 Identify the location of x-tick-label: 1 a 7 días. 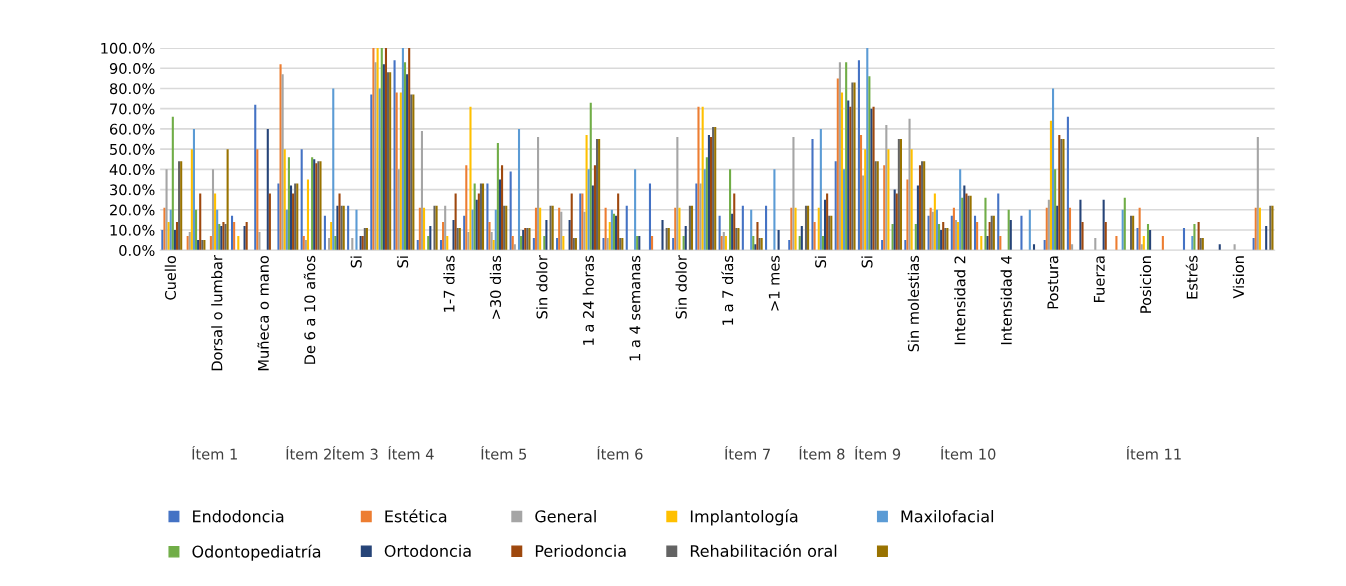
(727, 290).